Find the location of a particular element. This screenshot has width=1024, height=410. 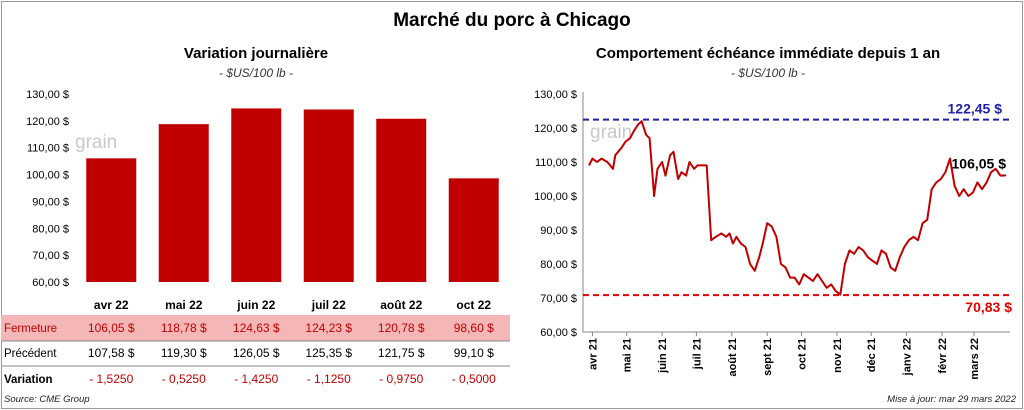

x-tick-label: mars 22 is located at coordinates (975, 359).